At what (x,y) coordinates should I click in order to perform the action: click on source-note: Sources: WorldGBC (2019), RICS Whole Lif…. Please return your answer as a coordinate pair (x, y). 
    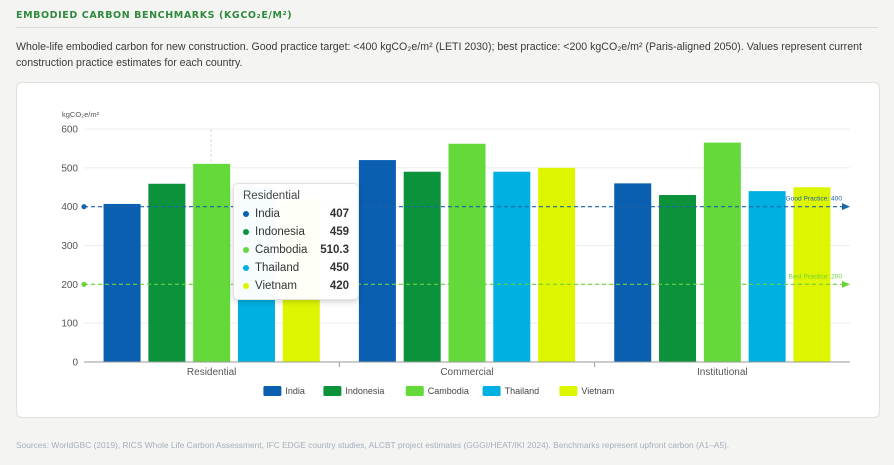
    Looking at the image, I should click on (373, 445).